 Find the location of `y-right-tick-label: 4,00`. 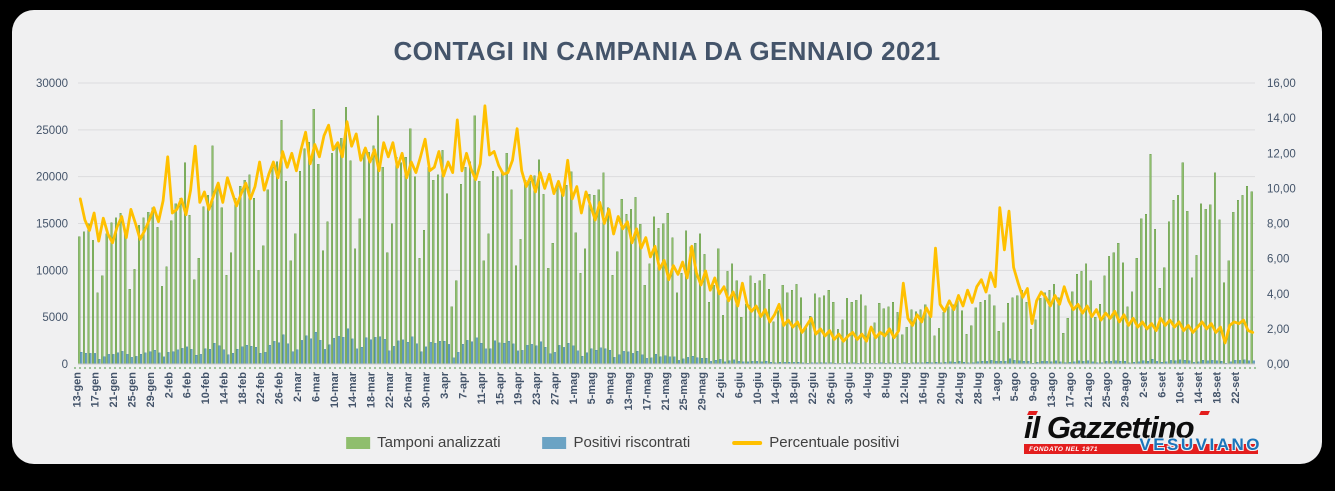

y-right-tick-label: 4,00 is located at coordinates (1278, 295).